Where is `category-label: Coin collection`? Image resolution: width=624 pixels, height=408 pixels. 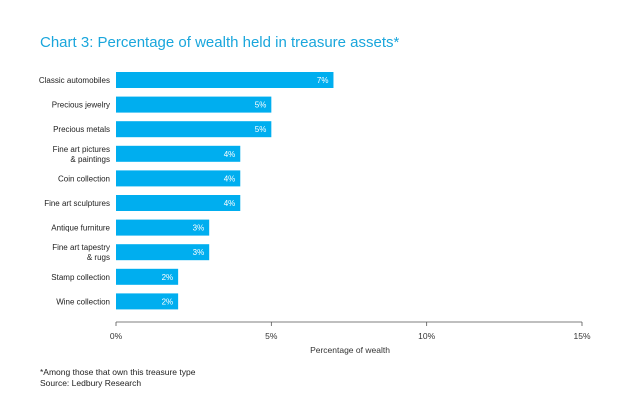 category-label: Coin collection is located at coordinates (84, 178).